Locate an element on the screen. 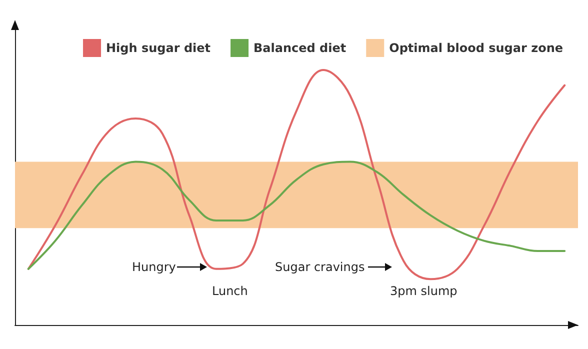 The height and width of the screenshot is (349, 588). annotation: Lunch is located at coordinates (230, 291).